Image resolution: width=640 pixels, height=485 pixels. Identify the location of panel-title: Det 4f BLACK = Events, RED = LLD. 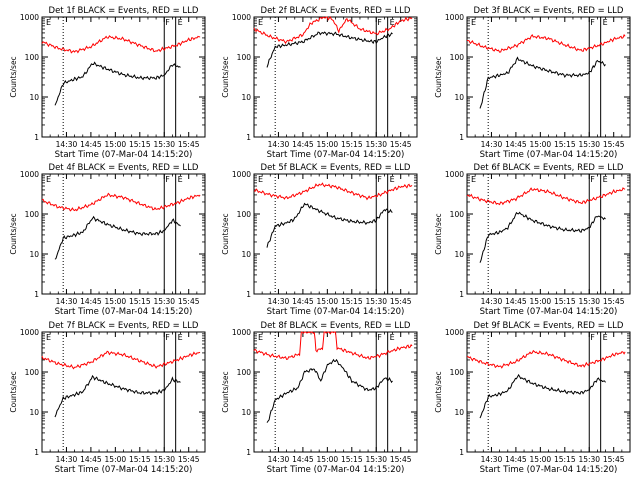
(124, 168).